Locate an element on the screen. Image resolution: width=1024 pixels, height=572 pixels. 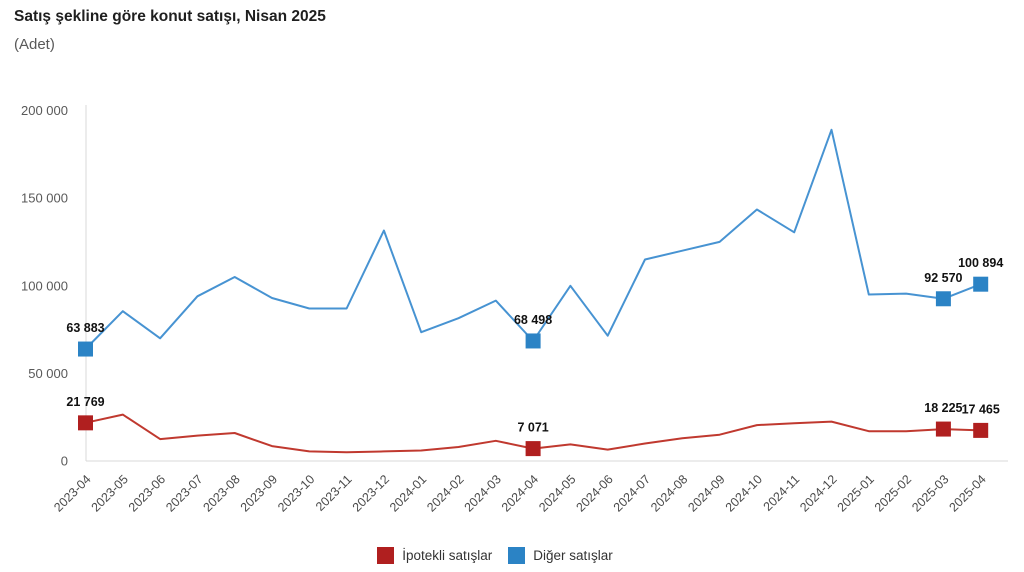
legend-item-ipotekli-satislar: İpotekli satışlar is located at coordinates (434, 555).